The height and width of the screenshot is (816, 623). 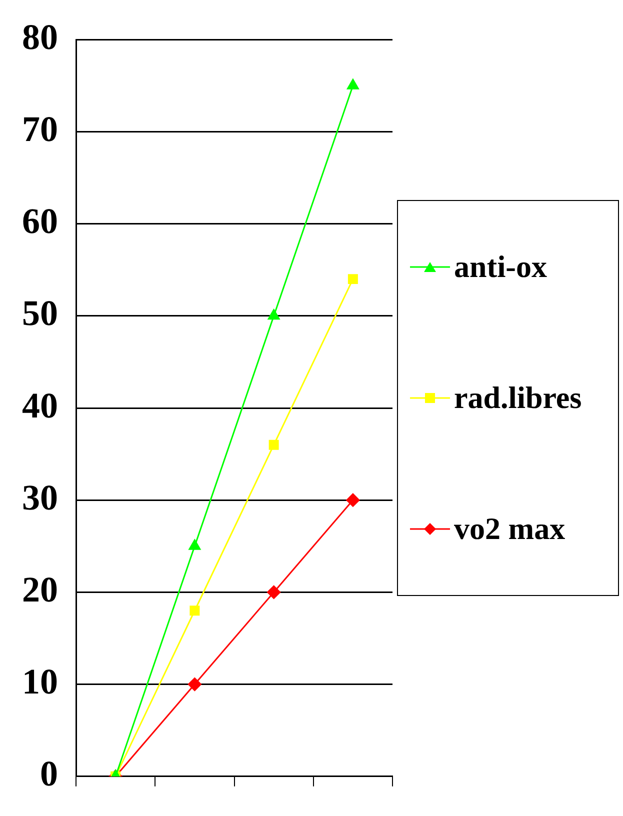 What do you see at coordinates (40, 589) in the screenshot?
I see `y-tick-label: 20` at bounding box center [40, 589].